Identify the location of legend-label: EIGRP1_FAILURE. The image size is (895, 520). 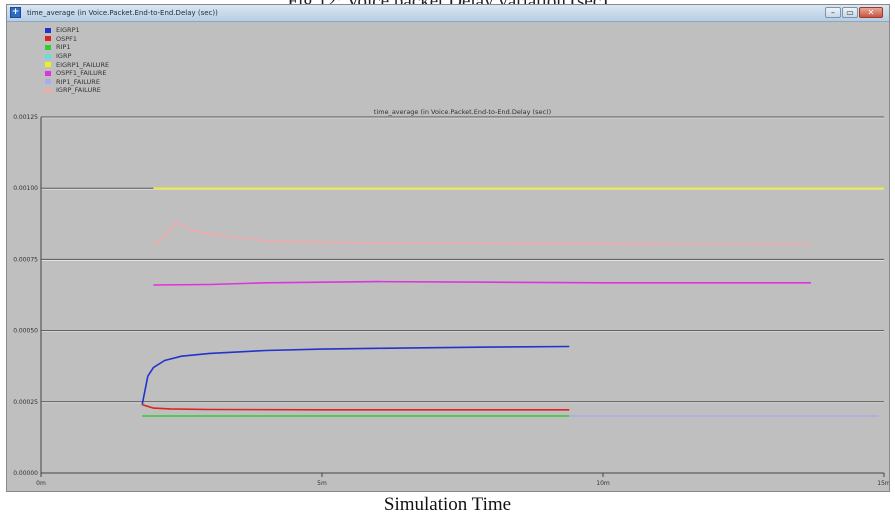
(83, 64).